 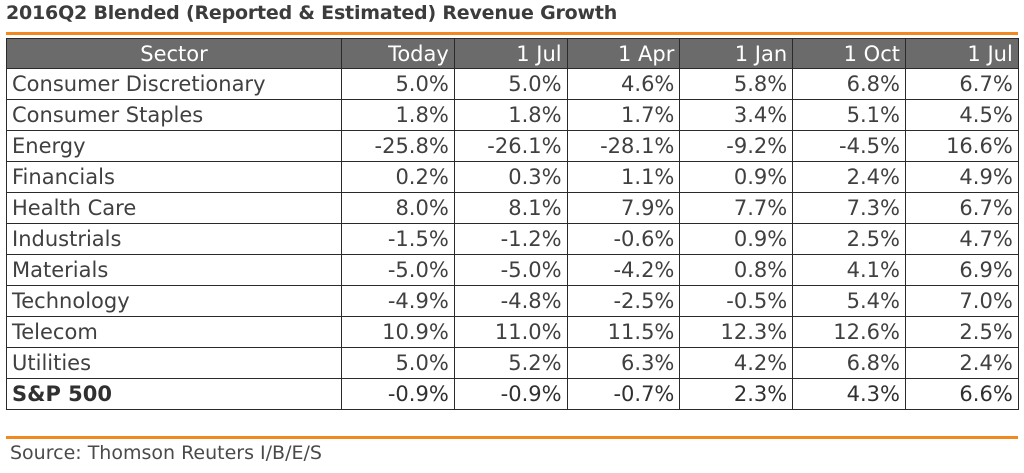 What do you see at coordinates (623, 363) in the screenshot?
I see `growth-value-cell: 6.3%` at bounding box center [623, 363].